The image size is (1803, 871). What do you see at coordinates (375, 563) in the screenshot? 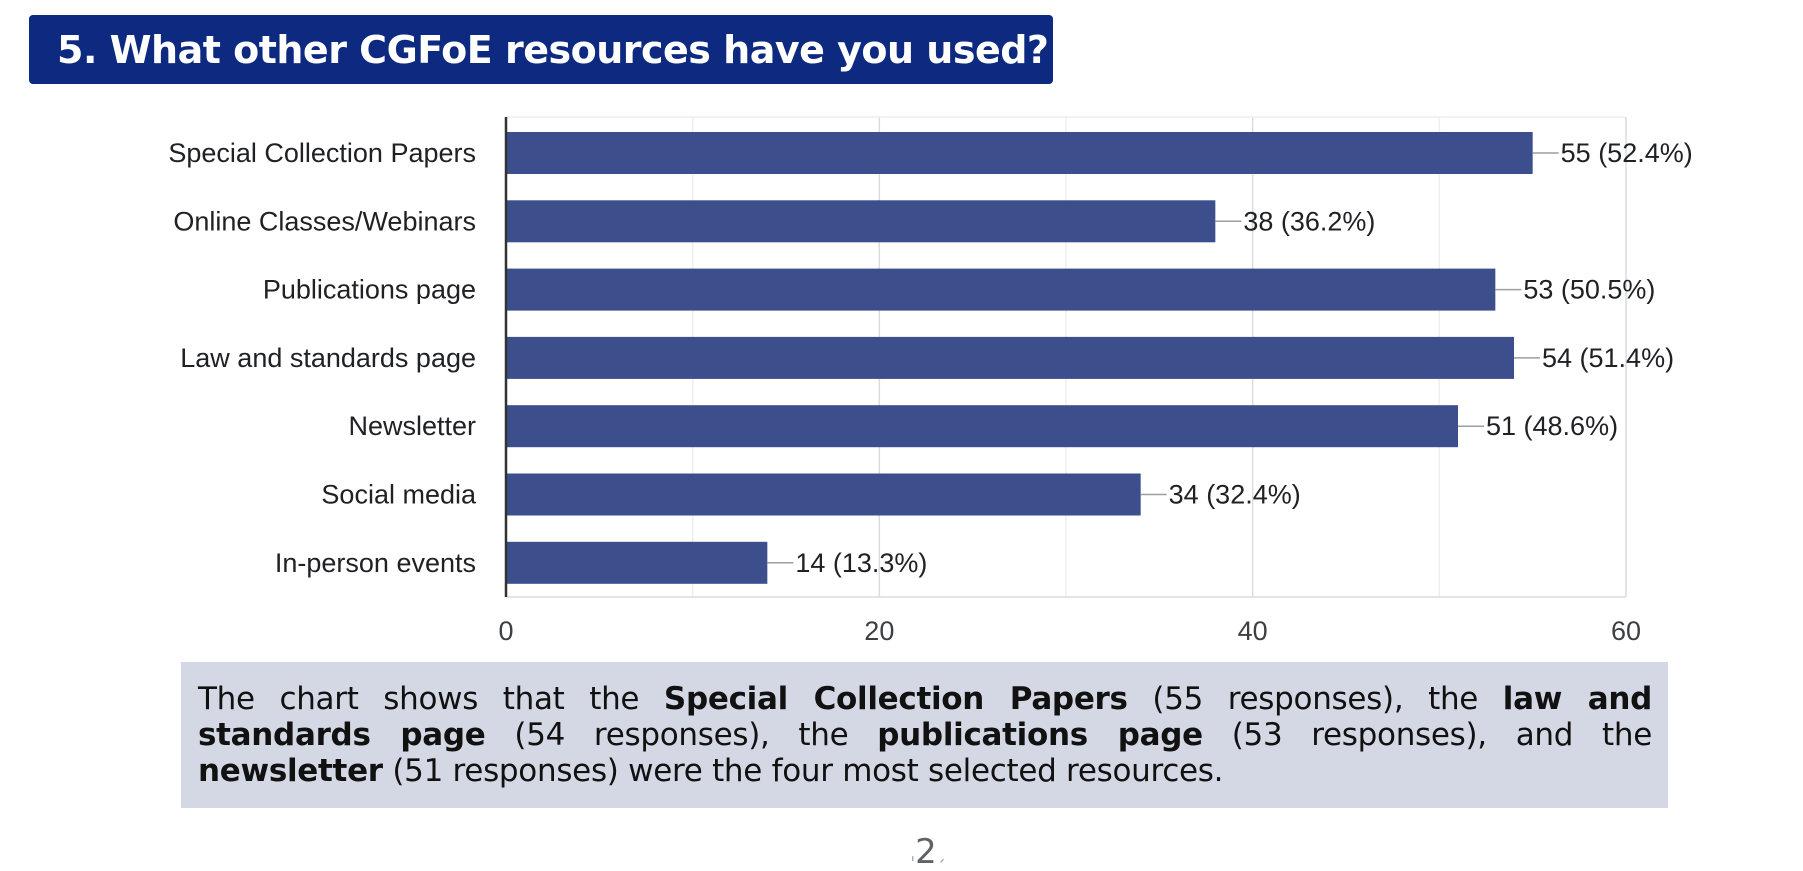
I see `category-label: In-person events` at bounding box center [375, 563].